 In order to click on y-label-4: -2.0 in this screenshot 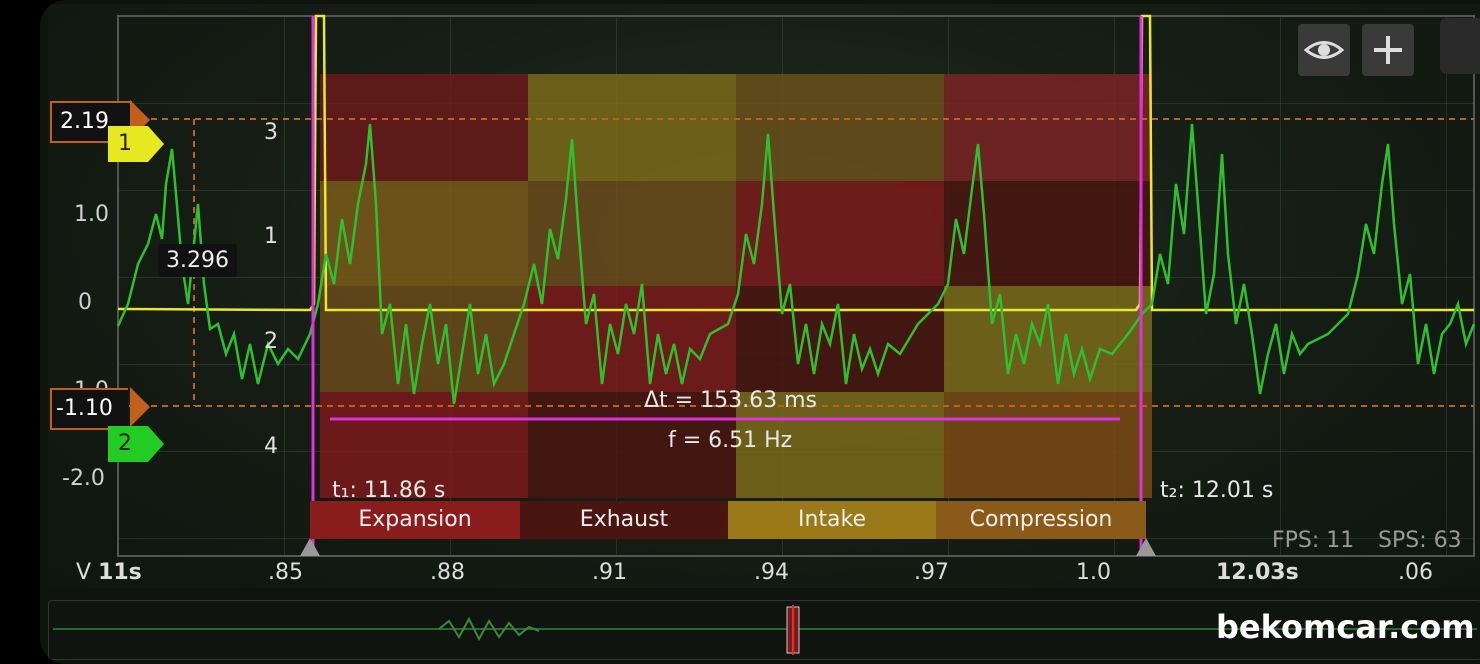, I will do `click(83, 478)`.